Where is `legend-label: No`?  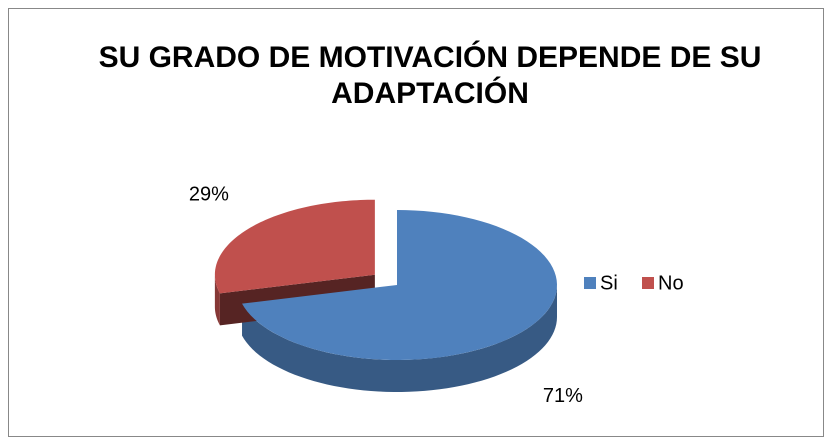
legend-label: No is located at coordinates (671, 283).